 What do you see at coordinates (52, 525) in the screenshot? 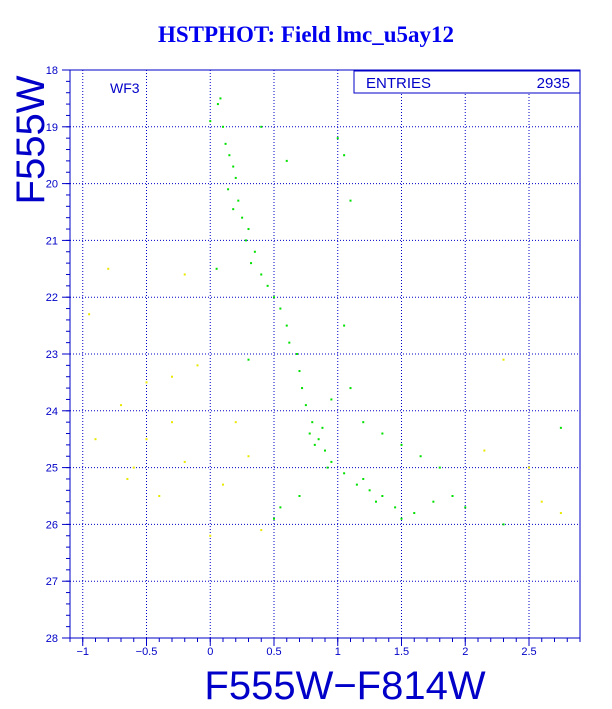
I see `y-tick-label: 26` at bounding box center [52, 525].